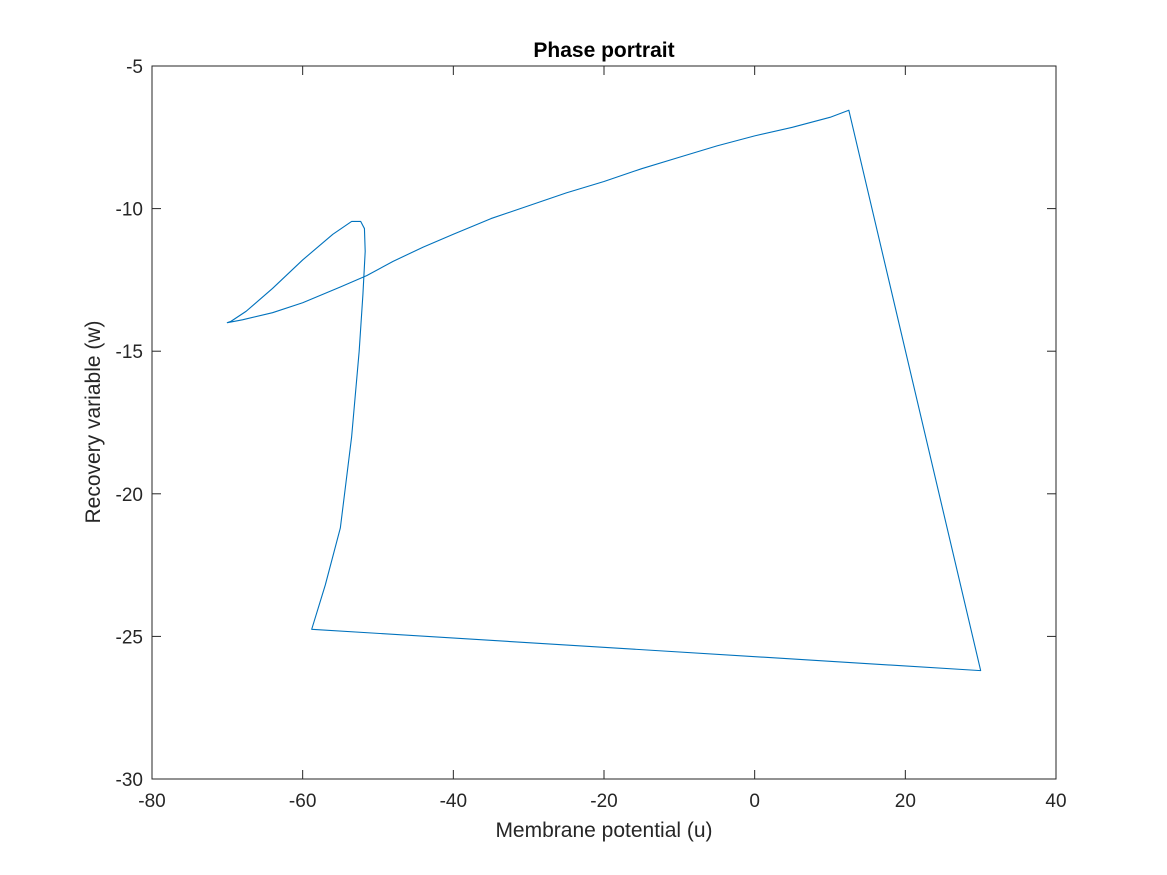 The height and width of the screenshot is (875, 1167). What do you see at coordinates (1055, 801) in the screenshot?
I see `x-tick-label: 40` at bounding box center [1055, 801].